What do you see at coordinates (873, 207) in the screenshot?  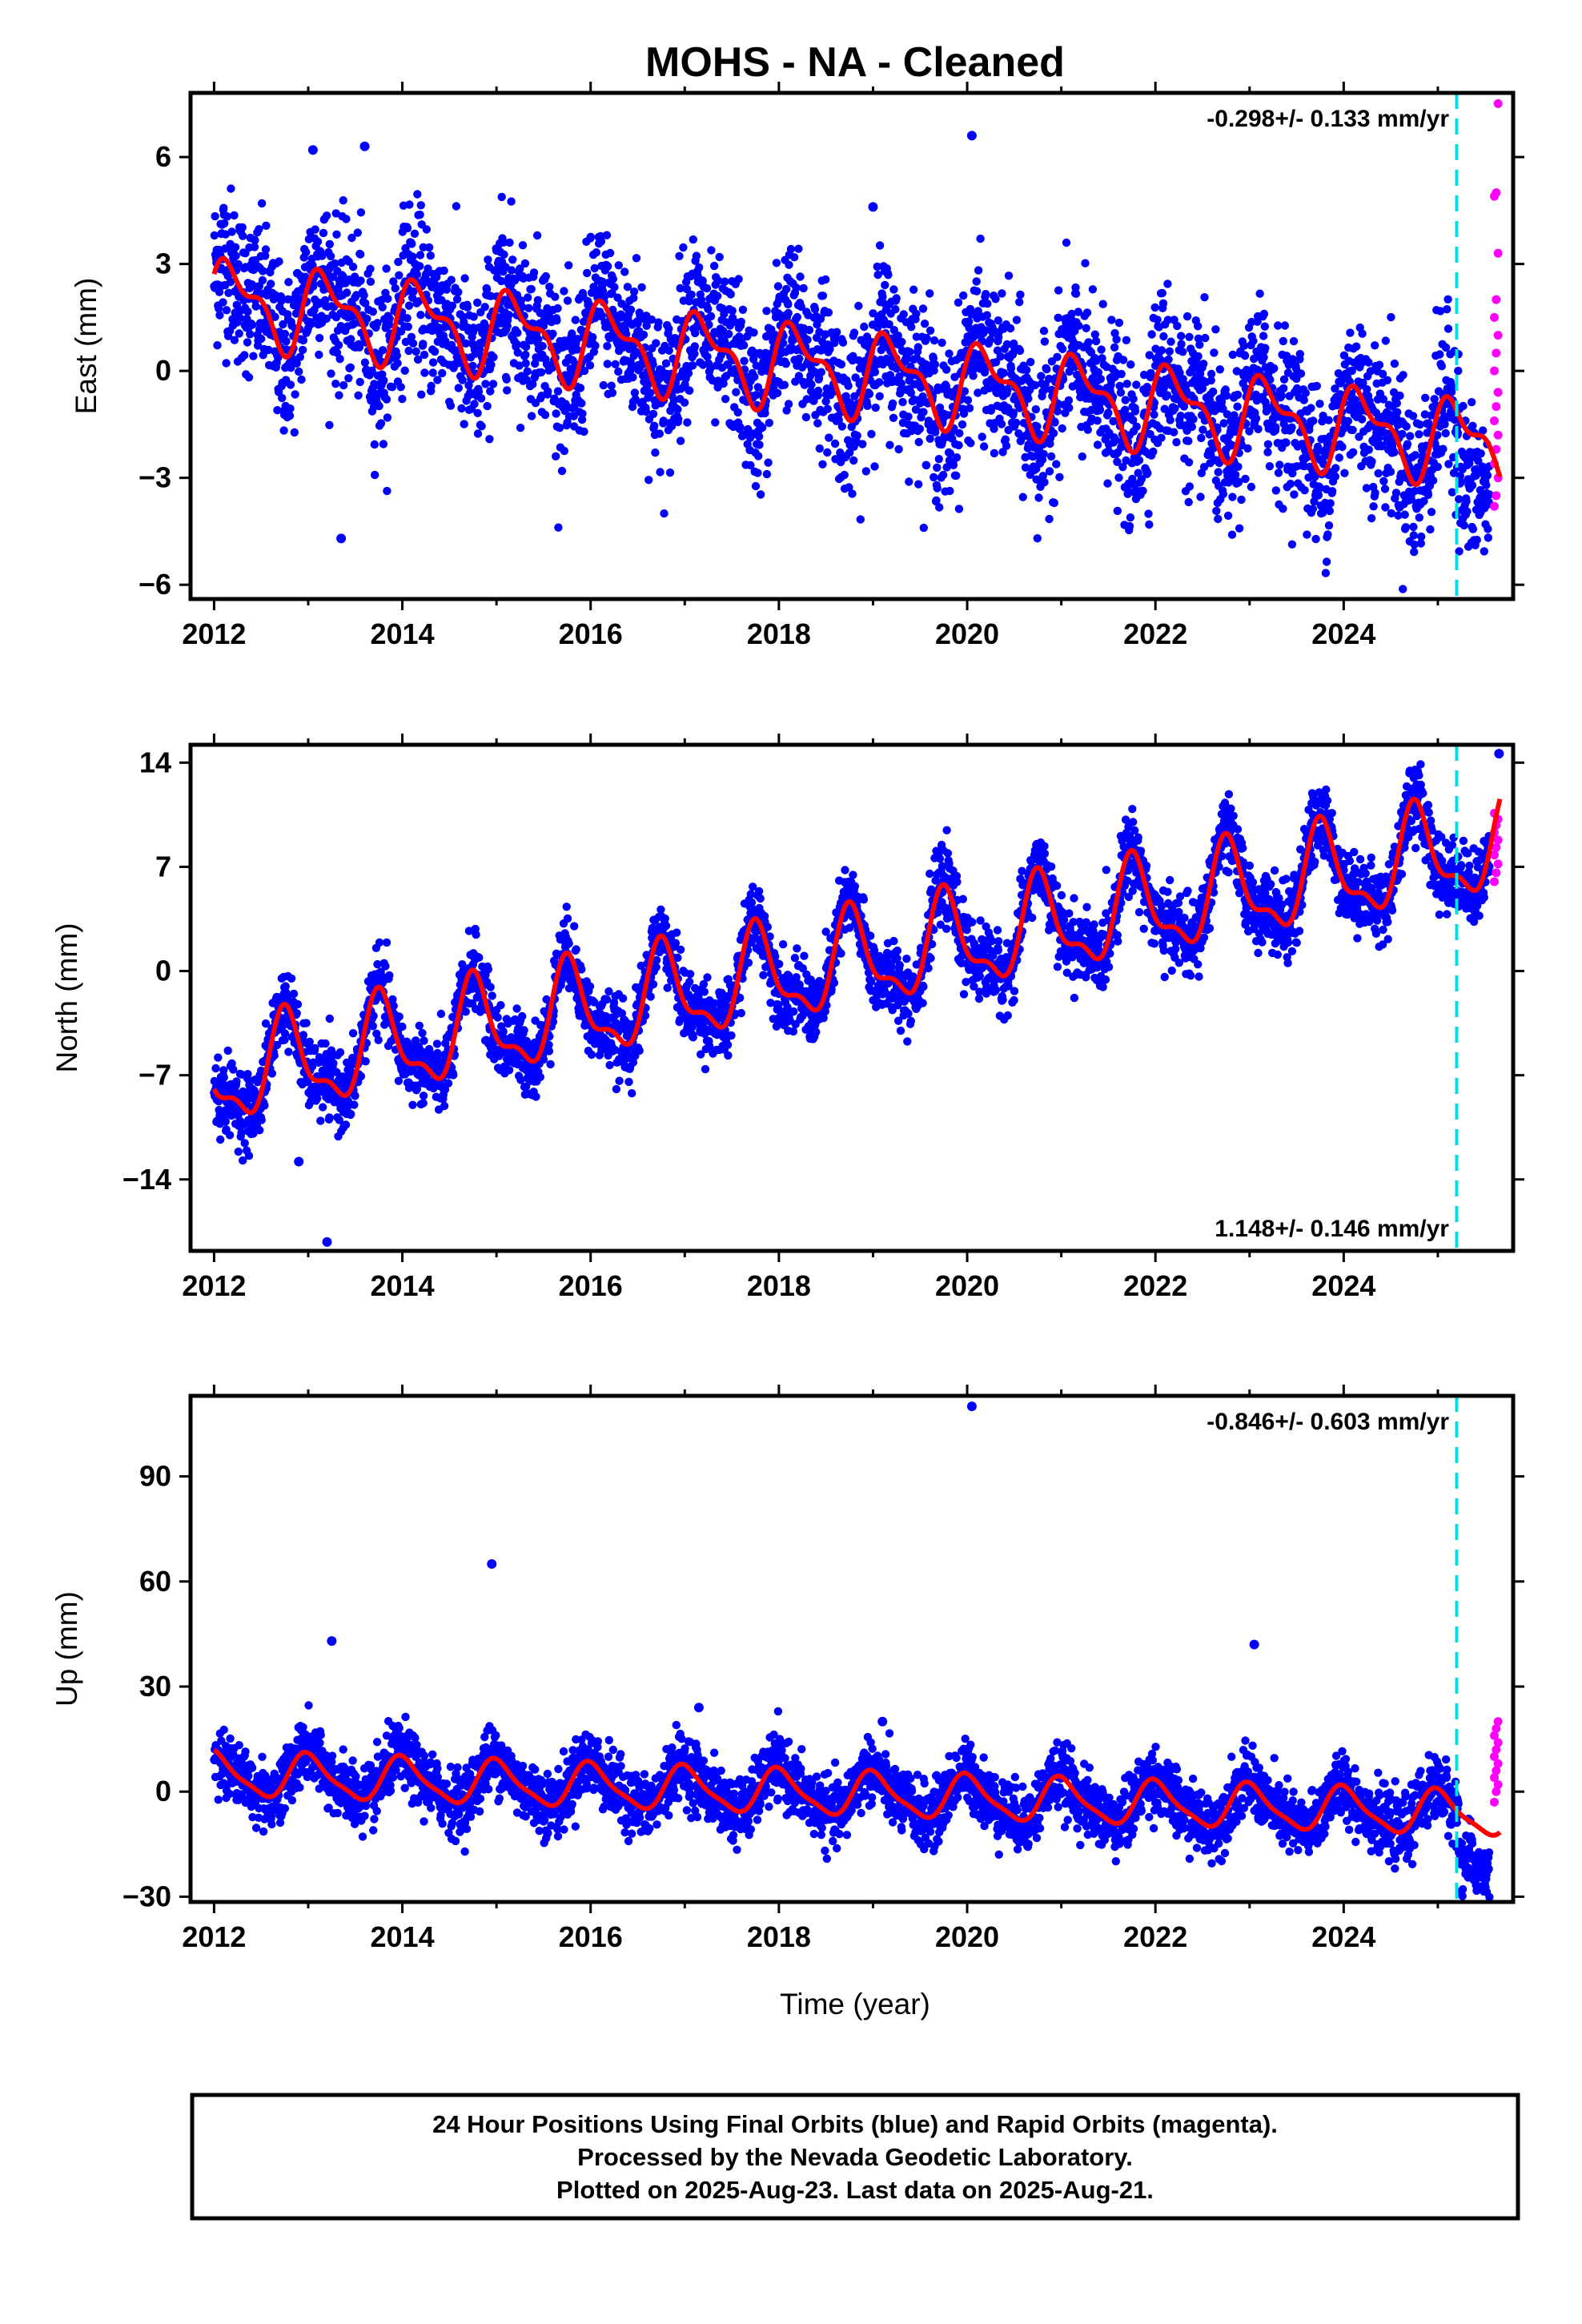 I see `outlier-point` at bounding box center [873, 207].